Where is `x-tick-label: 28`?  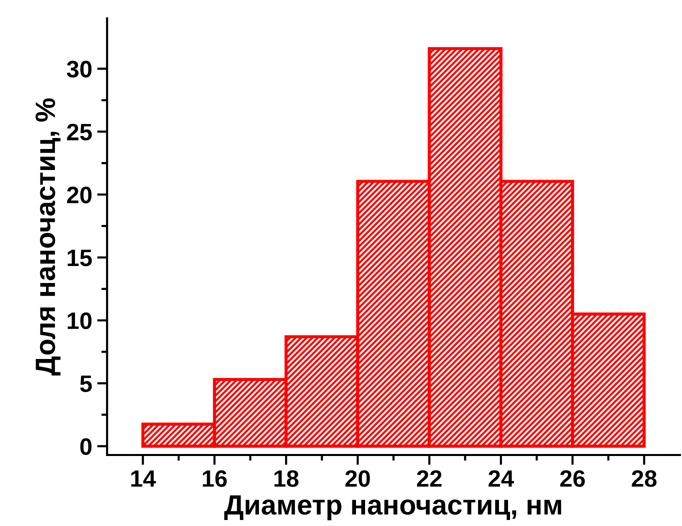 x-tick-label: 28 is located at coordinates (644, 478).